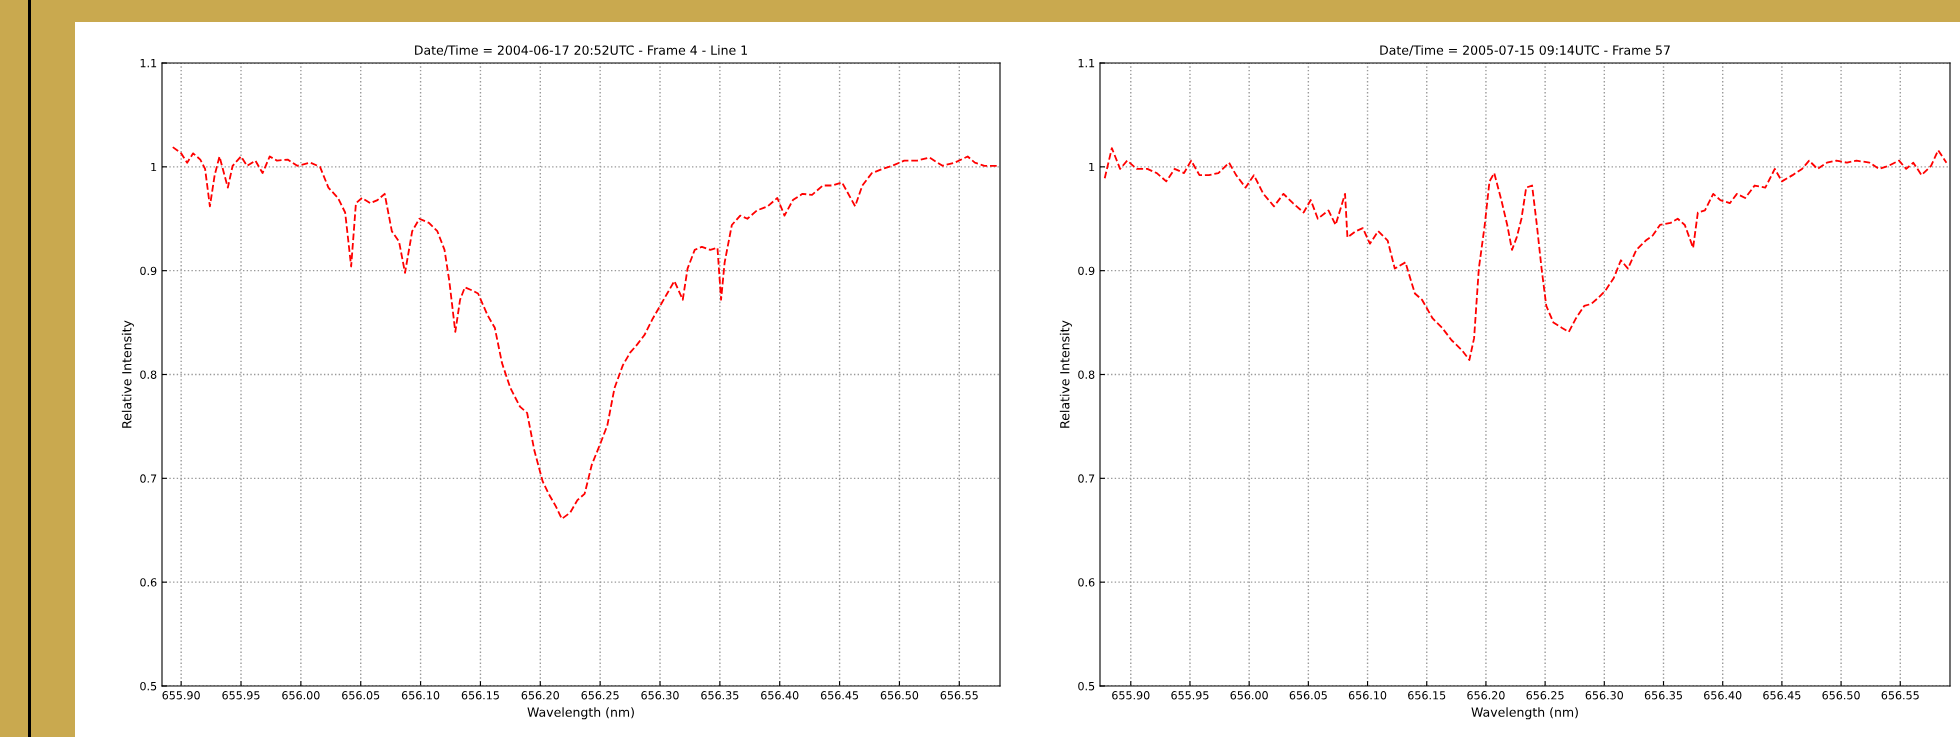 This screenshot has width=1960, height=737. What do you see at coordinates (1525, 254) in the screenshot?
I see `line-series` at bounding box center [1525, 254].